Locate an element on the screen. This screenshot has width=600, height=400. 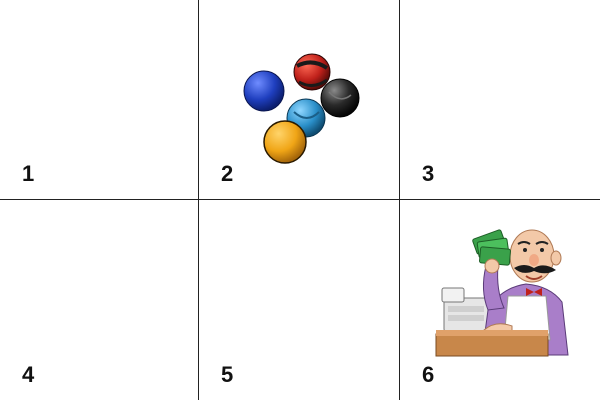
panel-number: 5 is located at coordinates (227, 374).